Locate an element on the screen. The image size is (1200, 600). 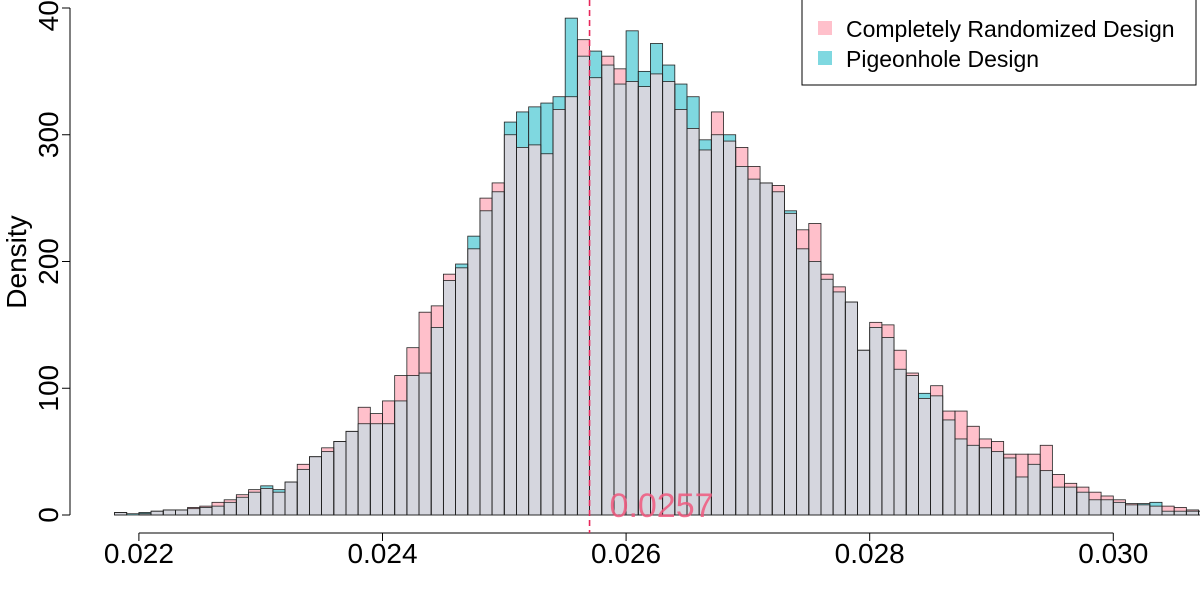
bar-completely-randomized is located at coordinates (1168, 510).